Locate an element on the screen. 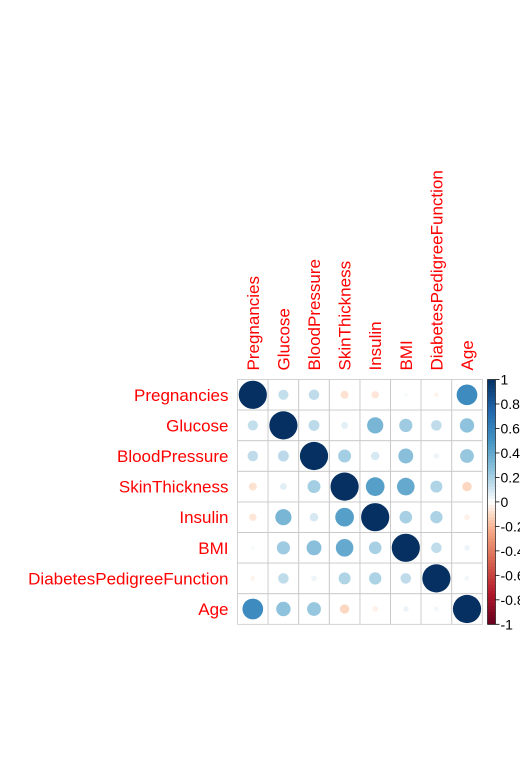 Image resolution: width=520 pixels, height=777 pixels. corr-circle-Age-SkinThickness is located at coordinates (344, 609).